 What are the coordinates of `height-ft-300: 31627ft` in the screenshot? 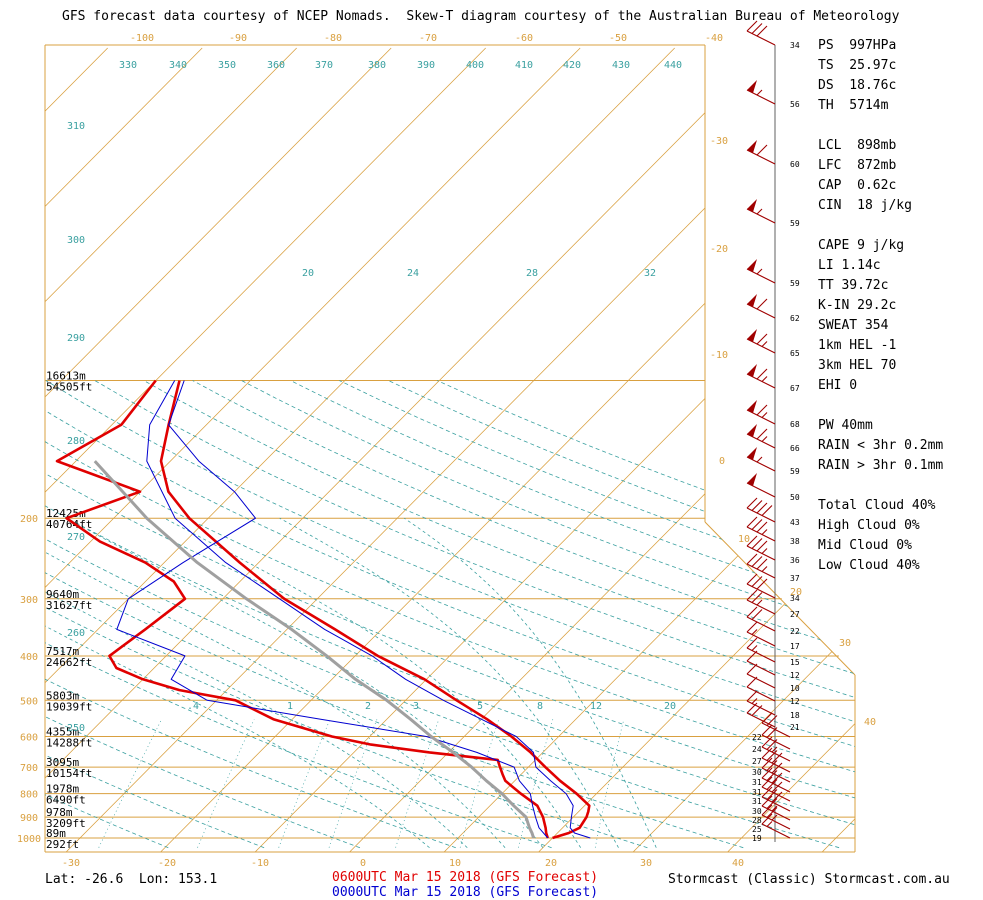 It's located at (69, 605).